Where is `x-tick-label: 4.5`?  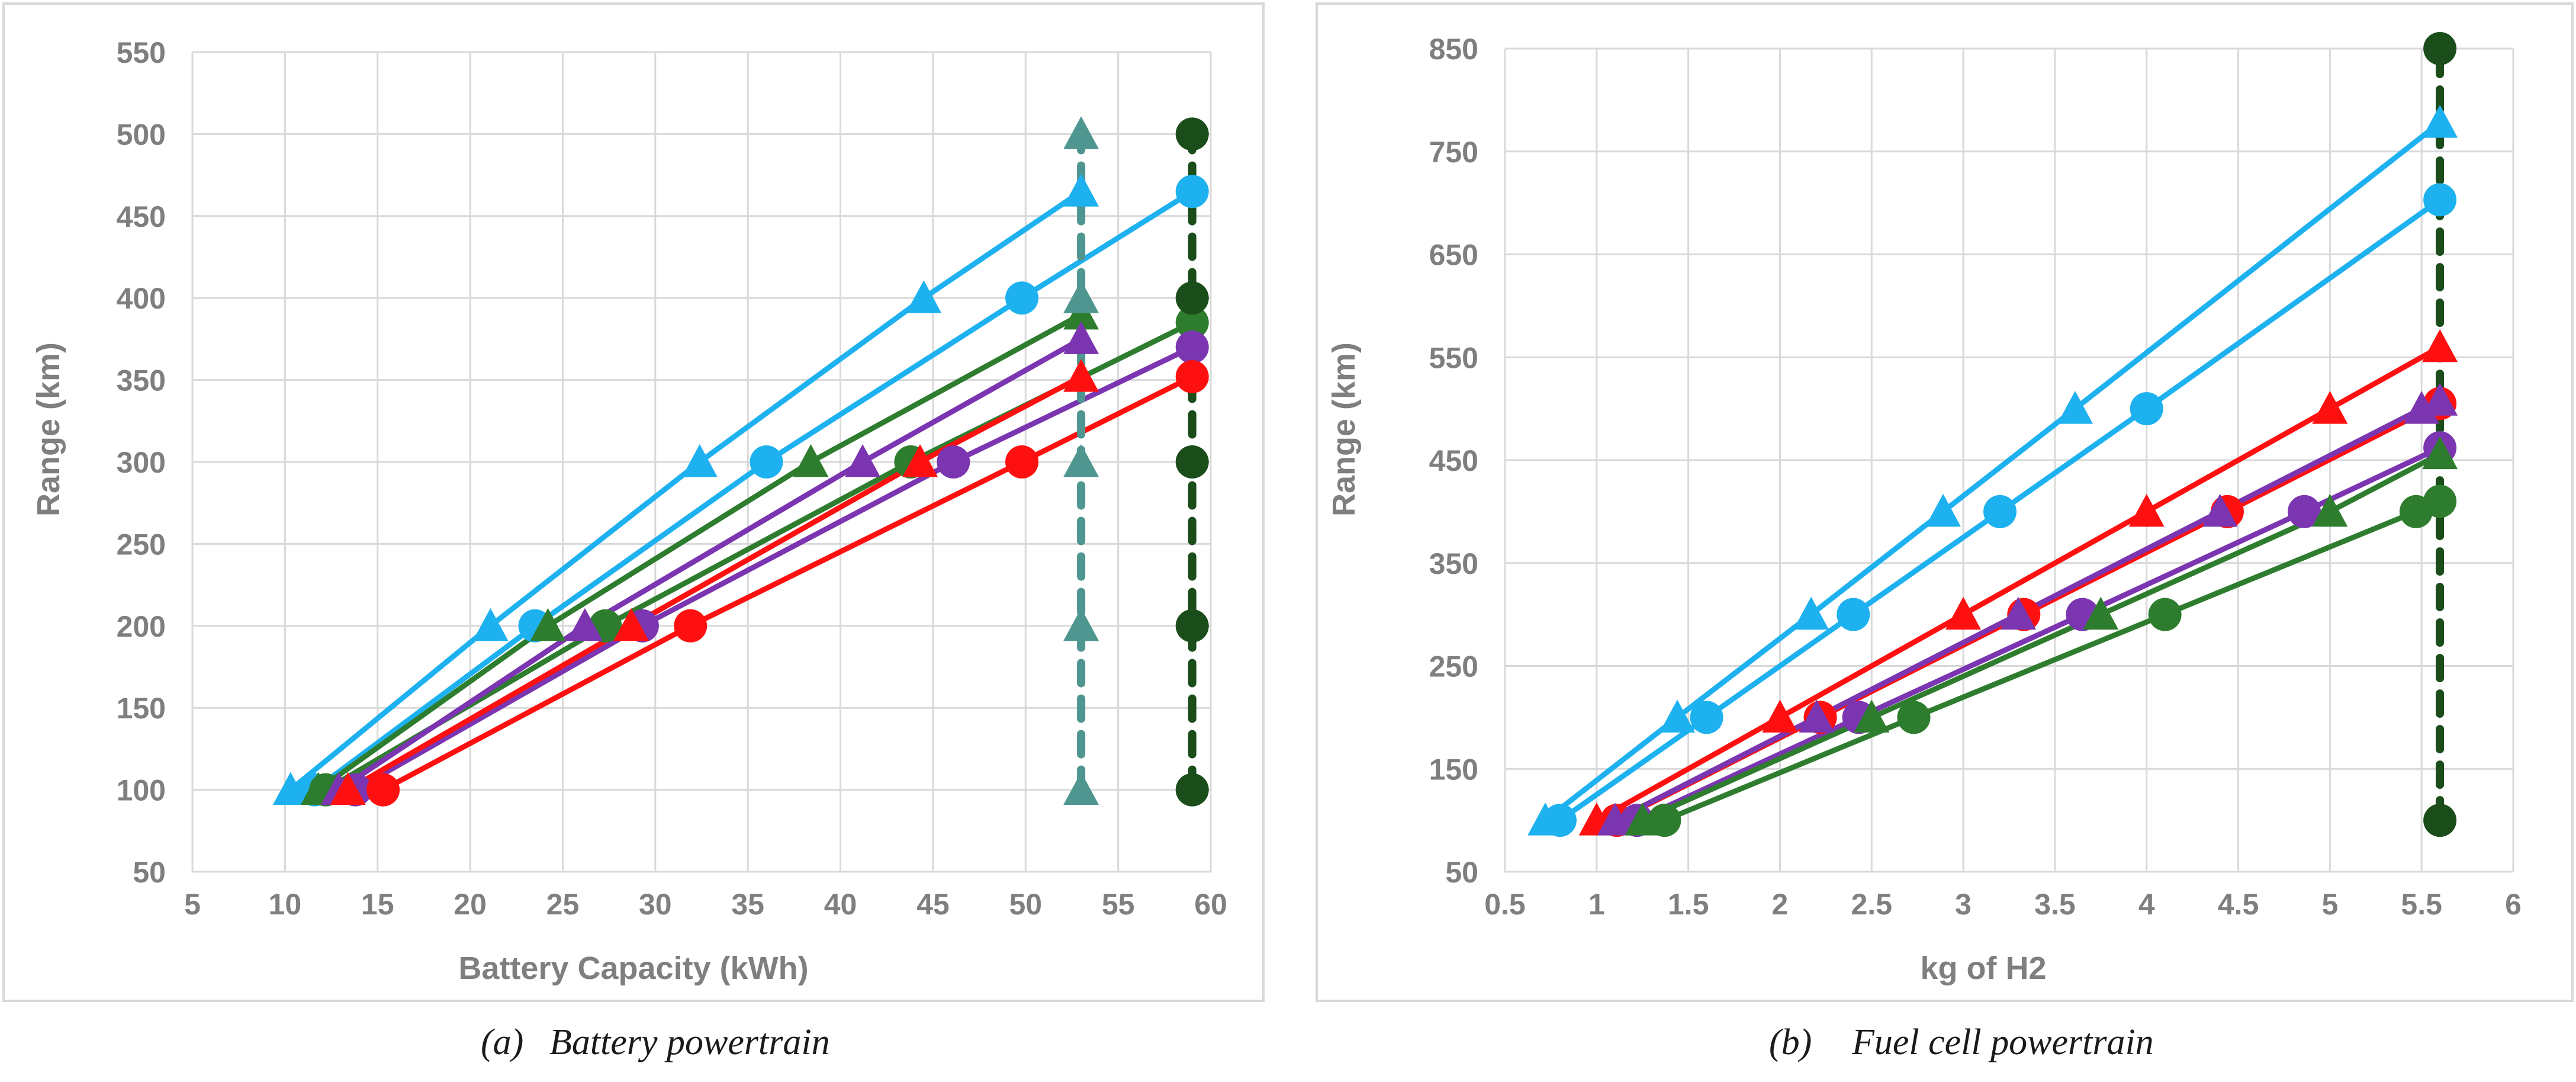 x-tick-label: 4.5 is located at coordinates (2239, 904).